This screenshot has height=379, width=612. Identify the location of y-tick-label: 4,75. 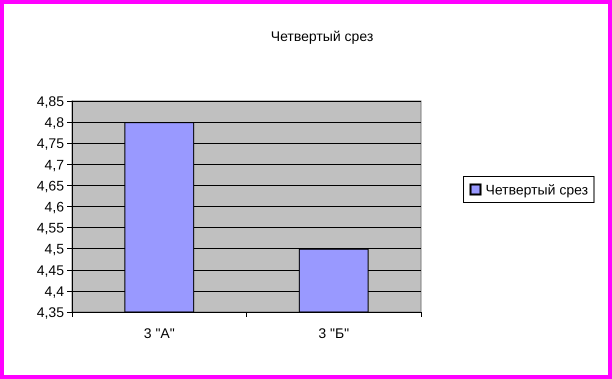
(50, 143).